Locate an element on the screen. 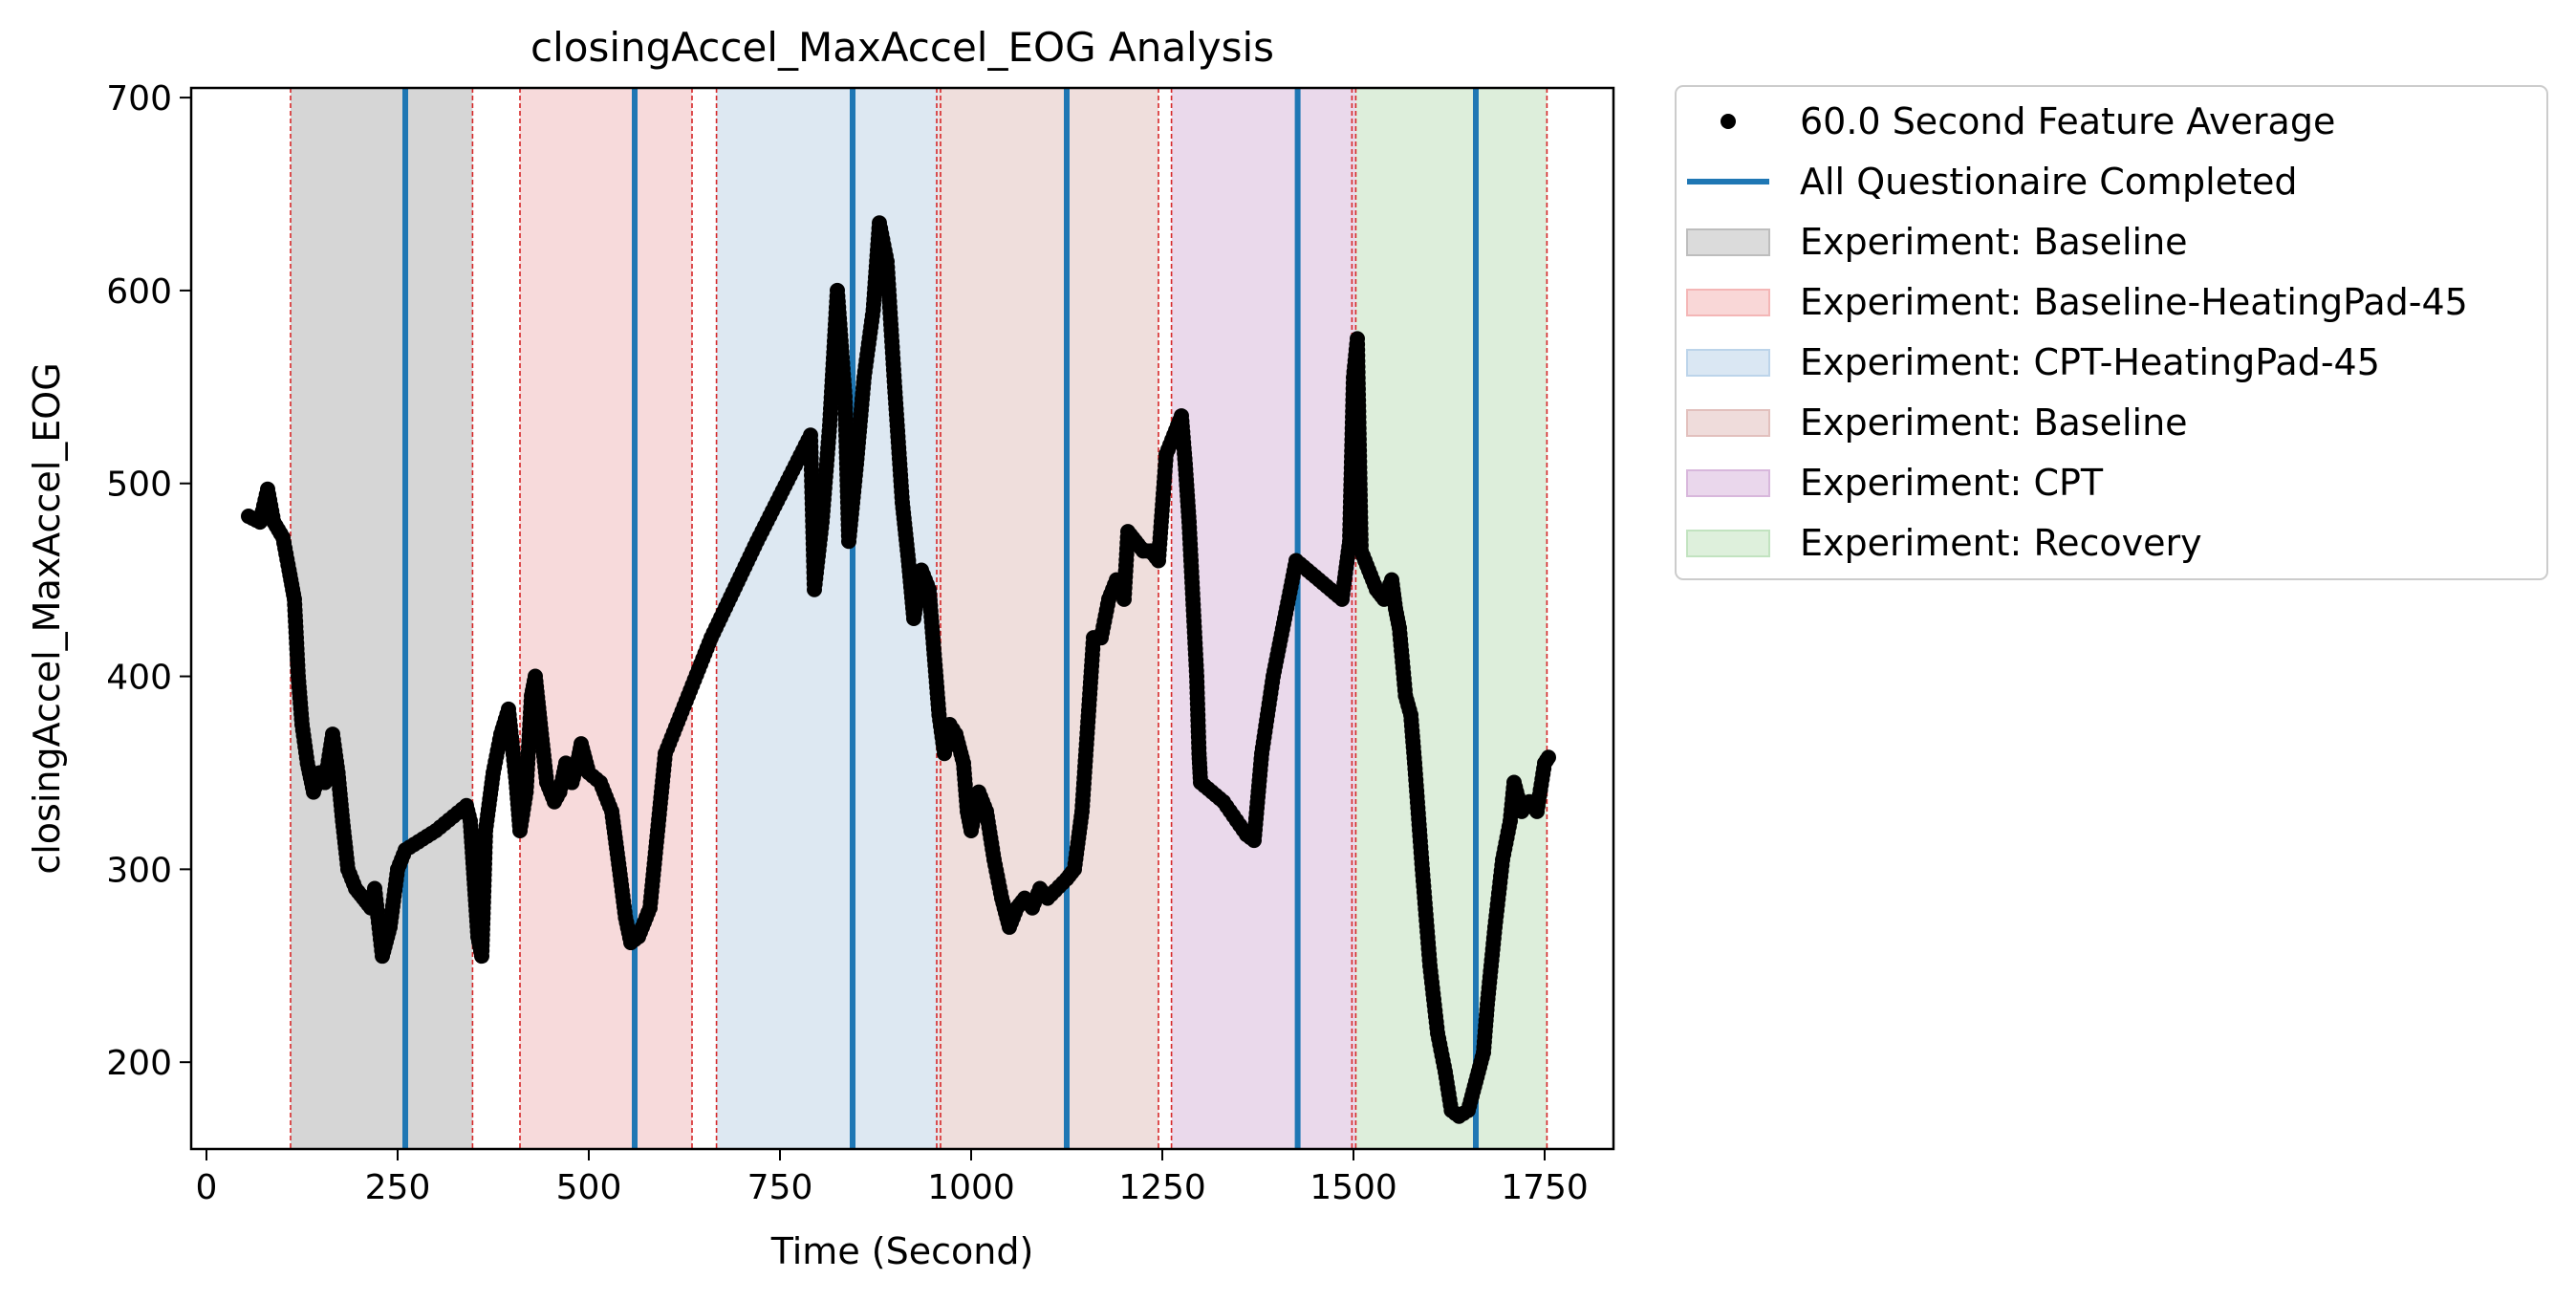 Image resolution: width=2576 pixels, height=1301 pixels. y-tick-label: 600 is located at coordinates (139, 292).